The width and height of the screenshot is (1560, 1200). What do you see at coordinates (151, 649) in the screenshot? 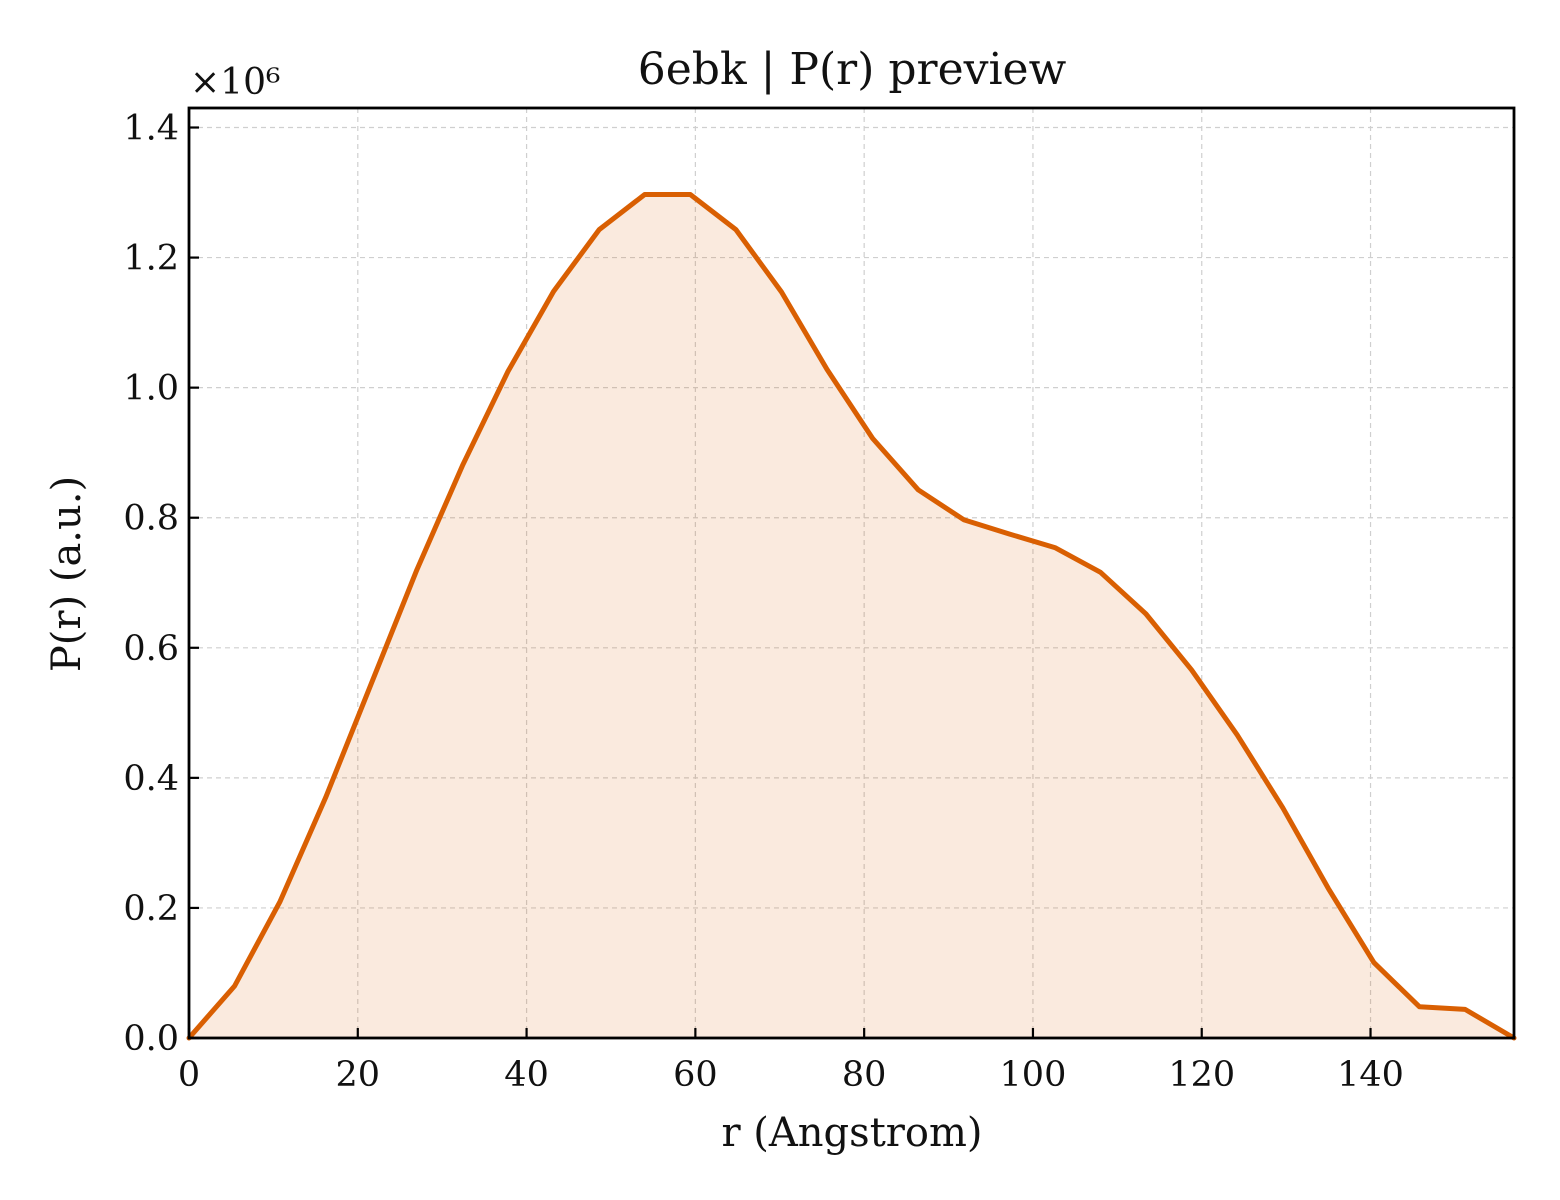
I see `y-tick-label: 0.6` at bounding box center [151, 649].